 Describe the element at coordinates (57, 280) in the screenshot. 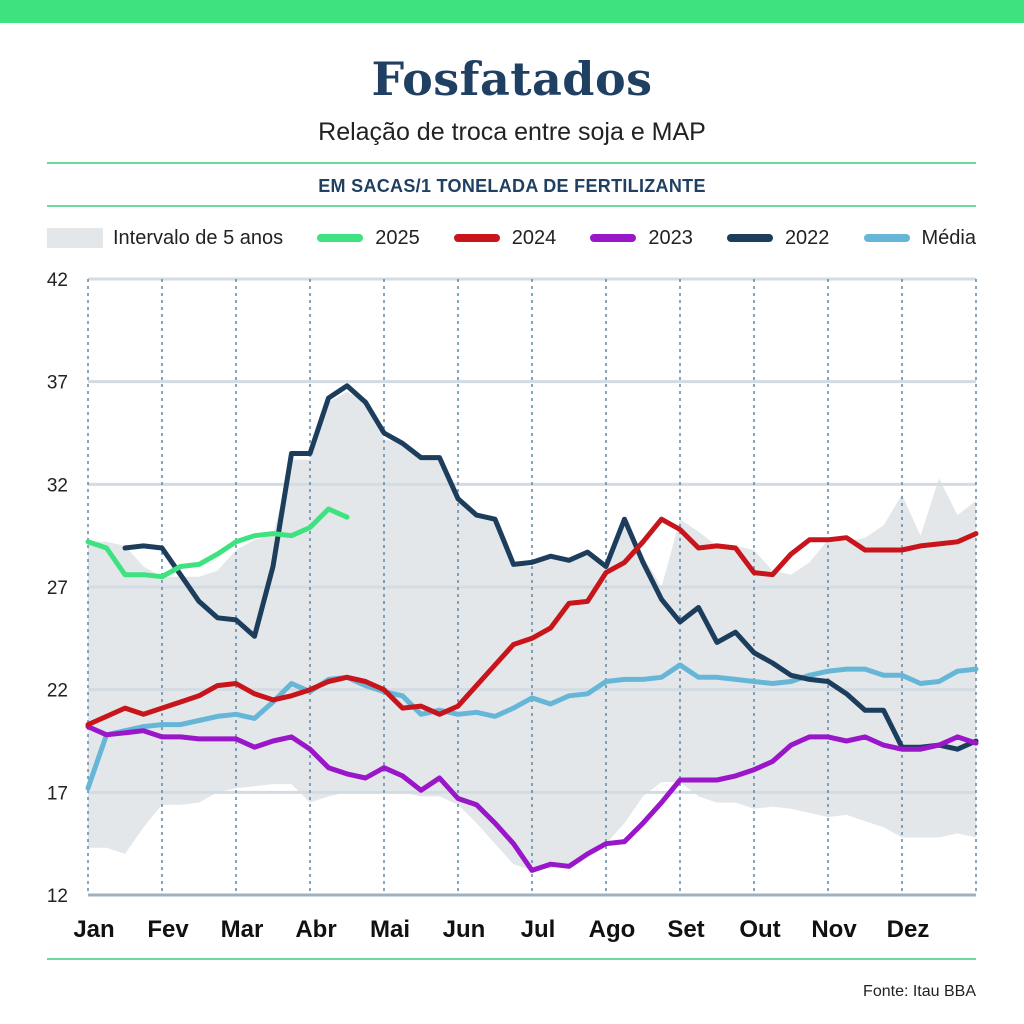

I see `y-tick-label-42: 42` at that location.